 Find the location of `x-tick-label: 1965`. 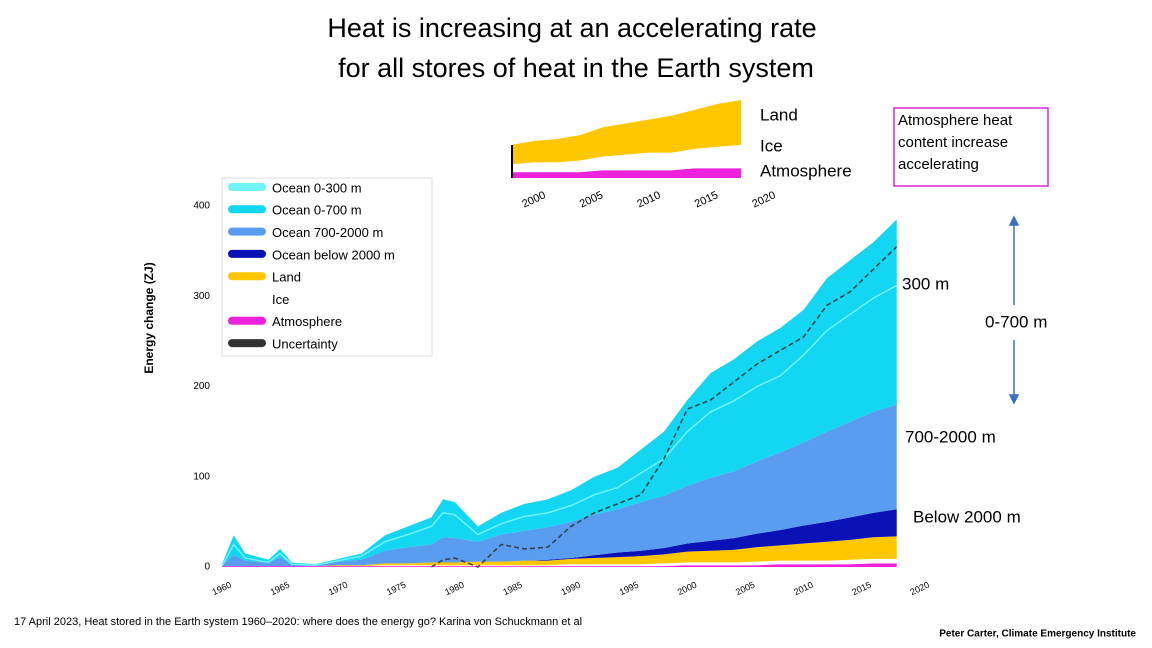

x-tick-label: 1965 is located at coordinates (280, 589).